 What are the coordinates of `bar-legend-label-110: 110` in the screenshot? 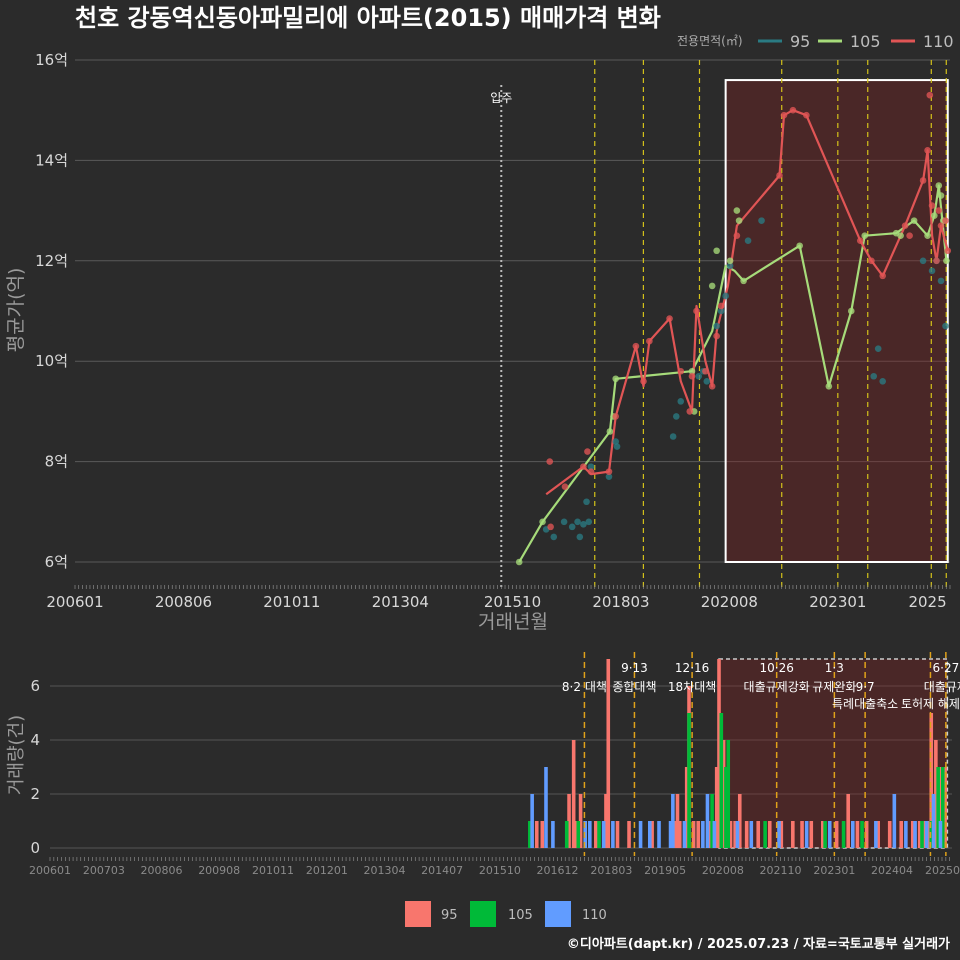 It's located at (594, 915).